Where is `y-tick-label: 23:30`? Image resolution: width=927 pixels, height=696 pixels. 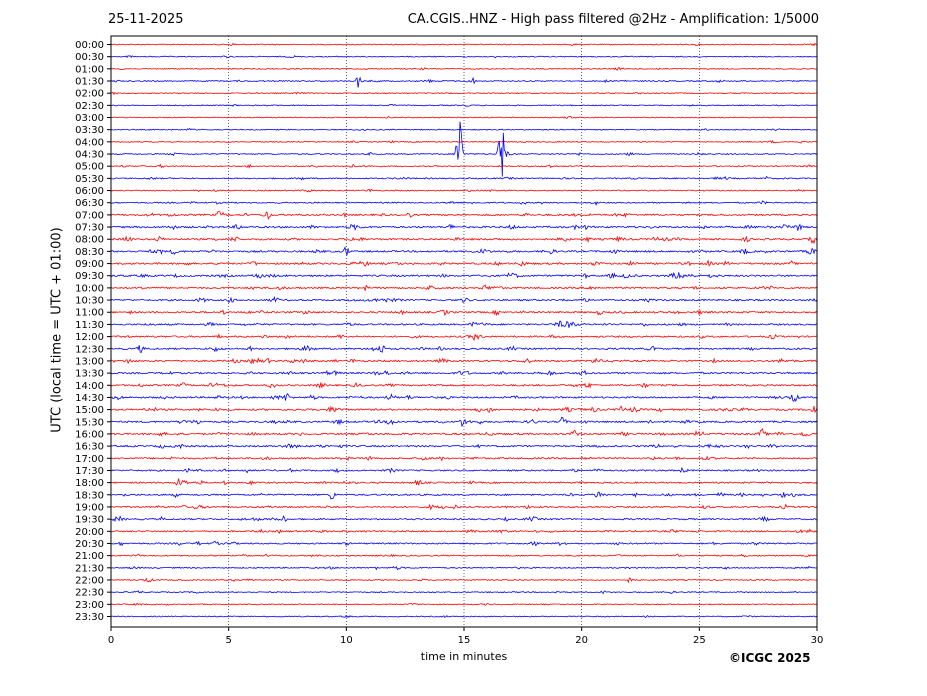
y-tick-label: 23:30 is located at coordinates (89, 617).